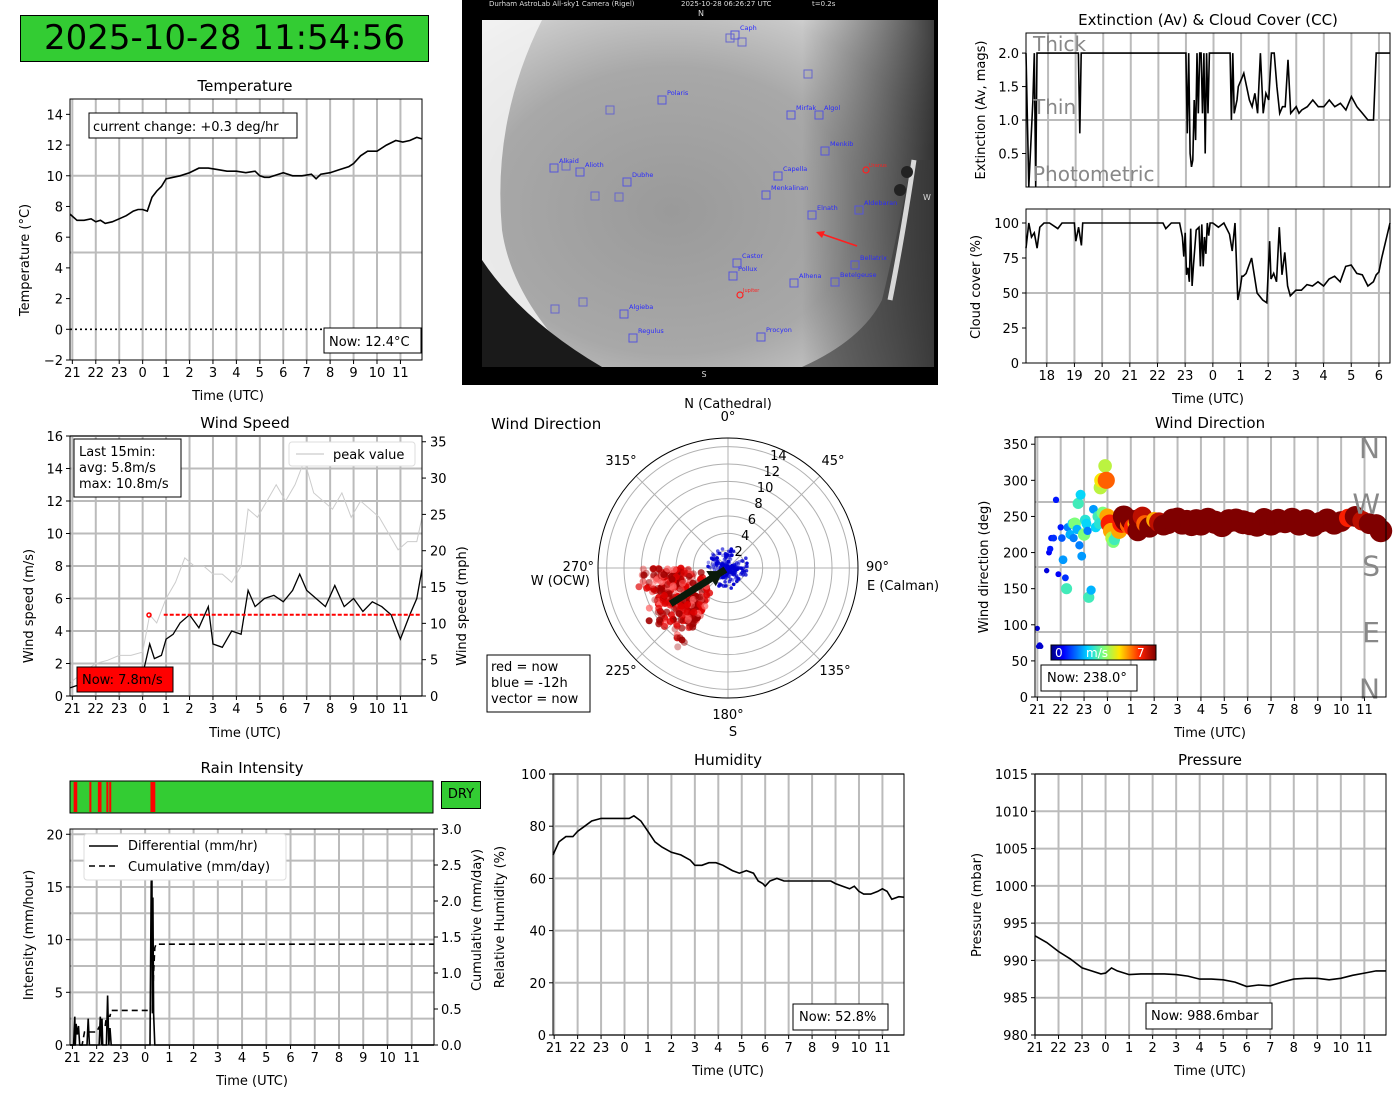 This screenshot has width=1400, height=1100. Describe the element at coordinates (752, 256) in the screenshot. I see `star-label: Castor` at that location.